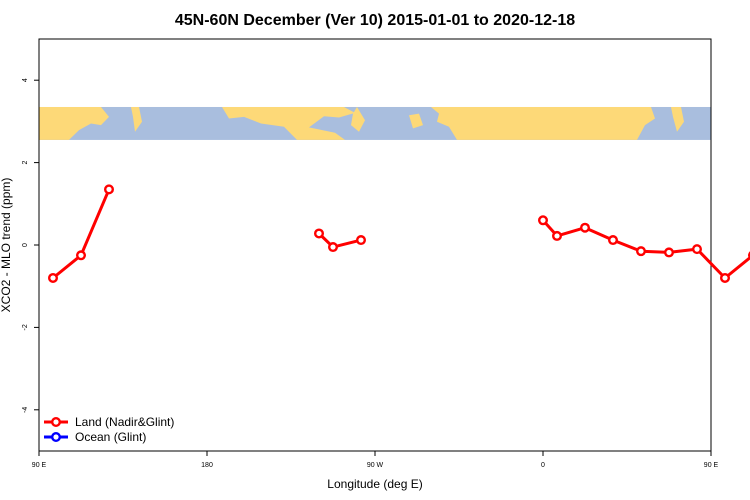 Image resolution: width=750 pixels, height=500 pixels. Describe the element at coordinates (25, 163) in the screenshot. I see `y-tick-label: 2` at that location.